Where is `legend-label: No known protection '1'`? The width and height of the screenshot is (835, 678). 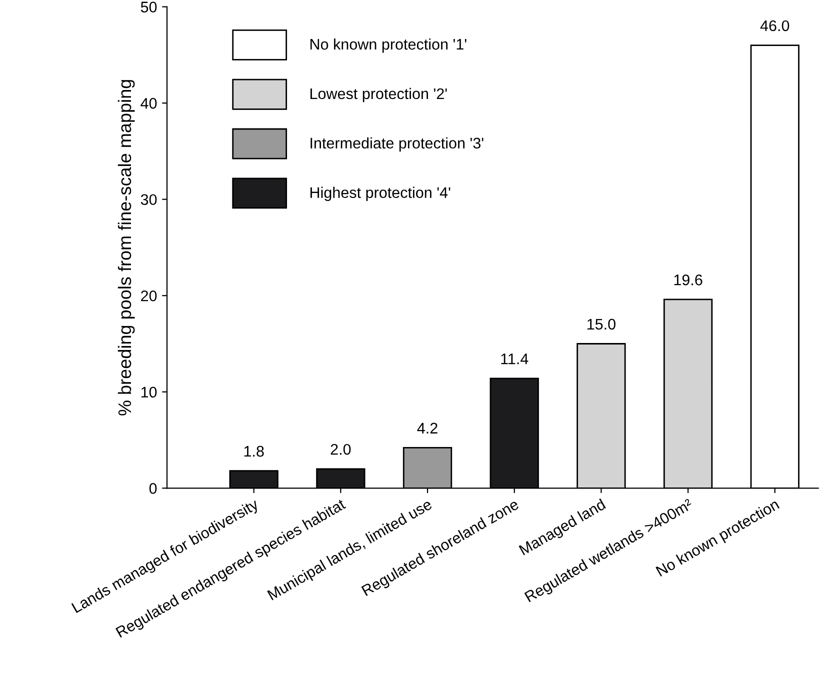 legend-label: No known protection '1' is located at coordinates (388, 45).